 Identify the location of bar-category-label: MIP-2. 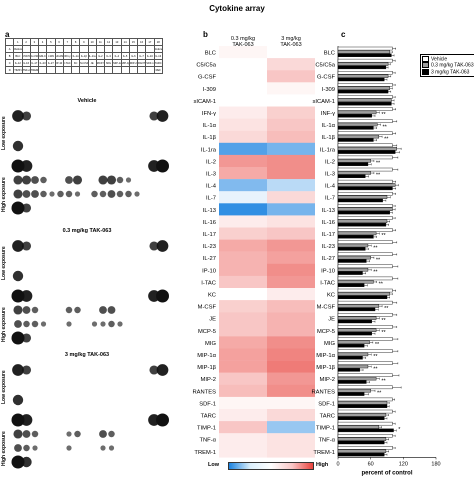
(327, 380).